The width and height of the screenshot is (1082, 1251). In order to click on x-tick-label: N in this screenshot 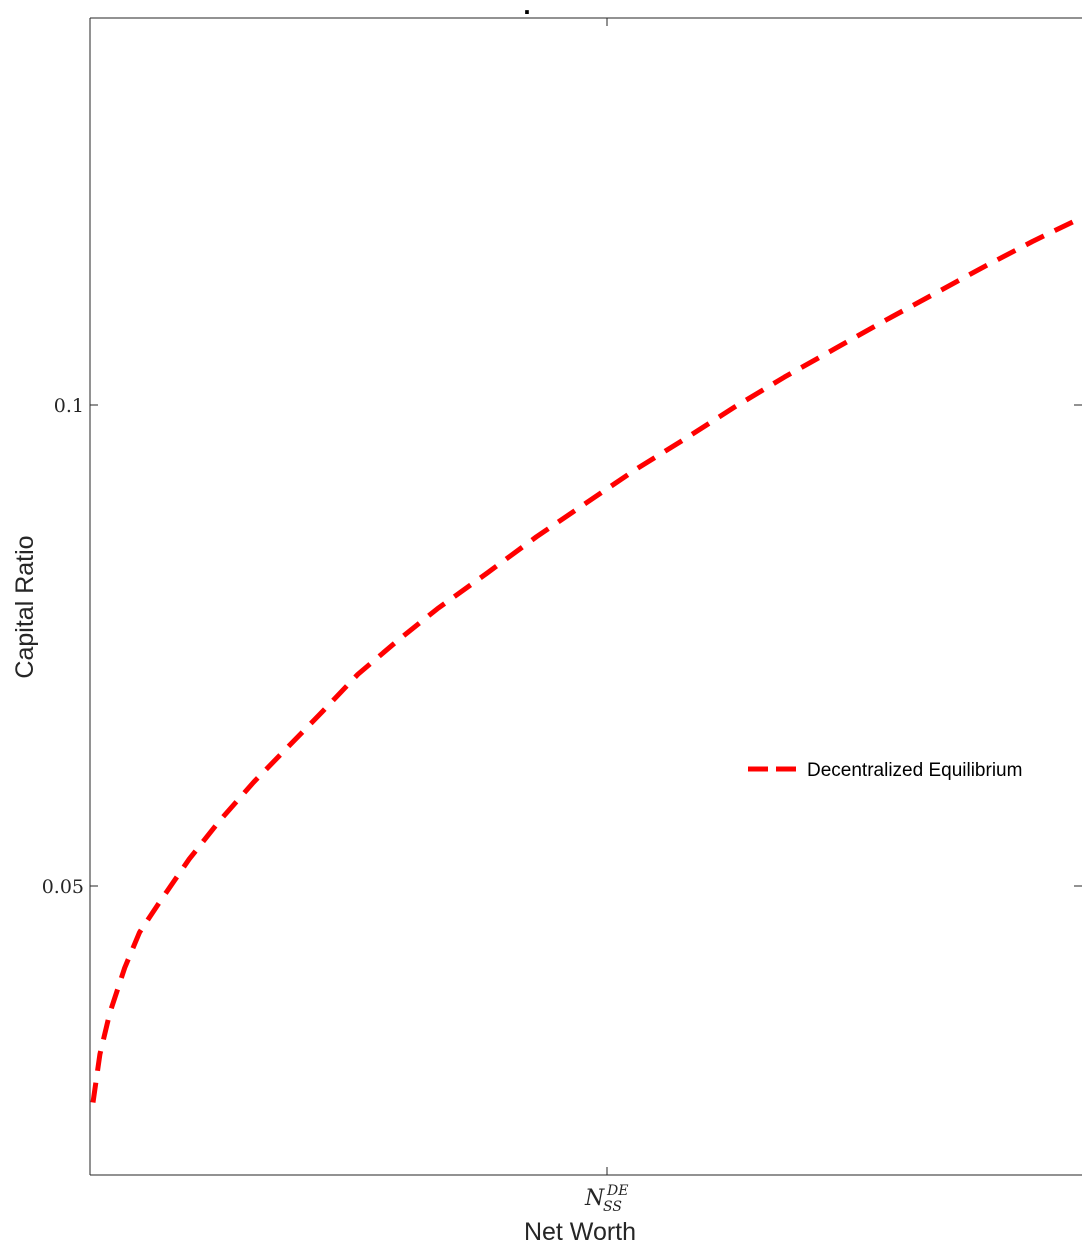, I will do `click(594, 1198)`.